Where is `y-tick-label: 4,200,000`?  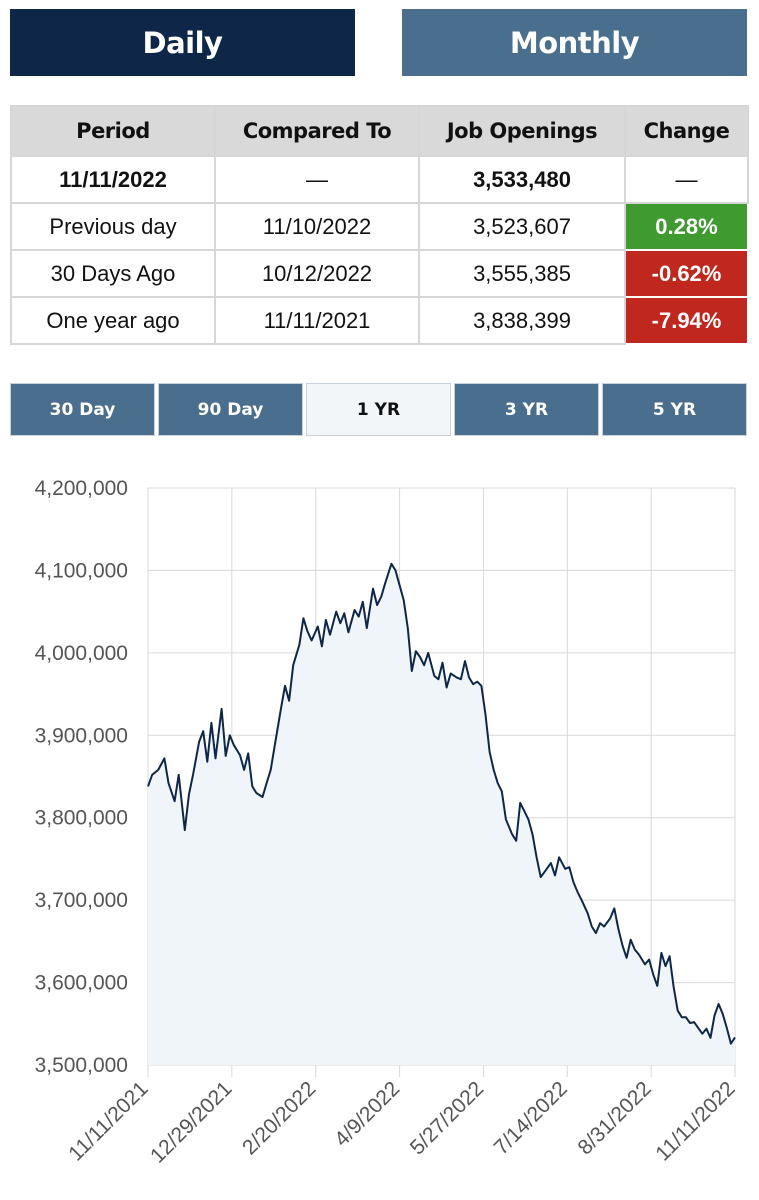 y-tick-label: 4,200,000 is located at coordinates (81, 488).